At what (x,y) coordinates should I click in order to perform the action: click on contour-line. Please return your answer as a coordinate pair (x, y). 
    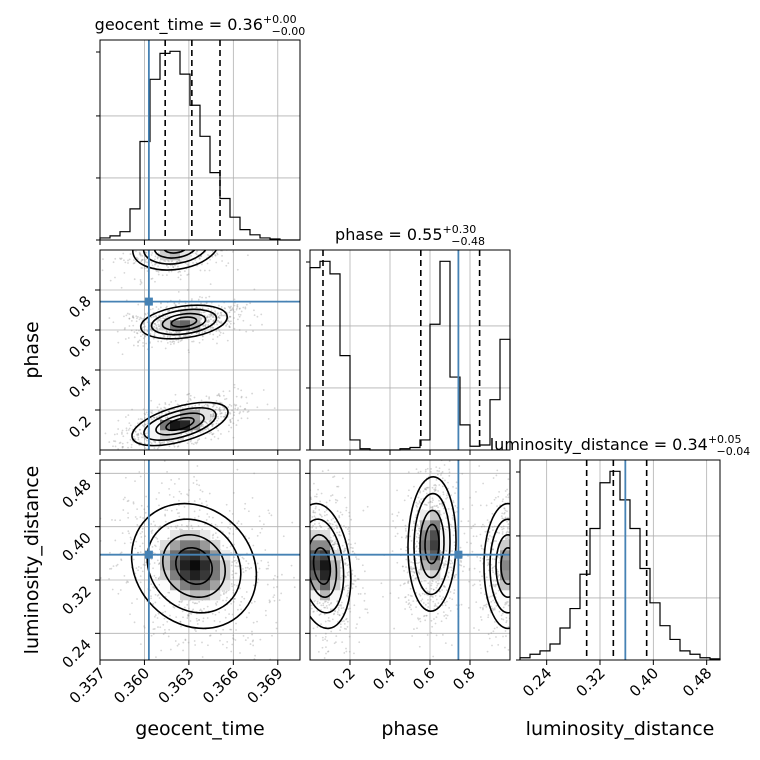
    Looking at the image, I should click on (194, 566).